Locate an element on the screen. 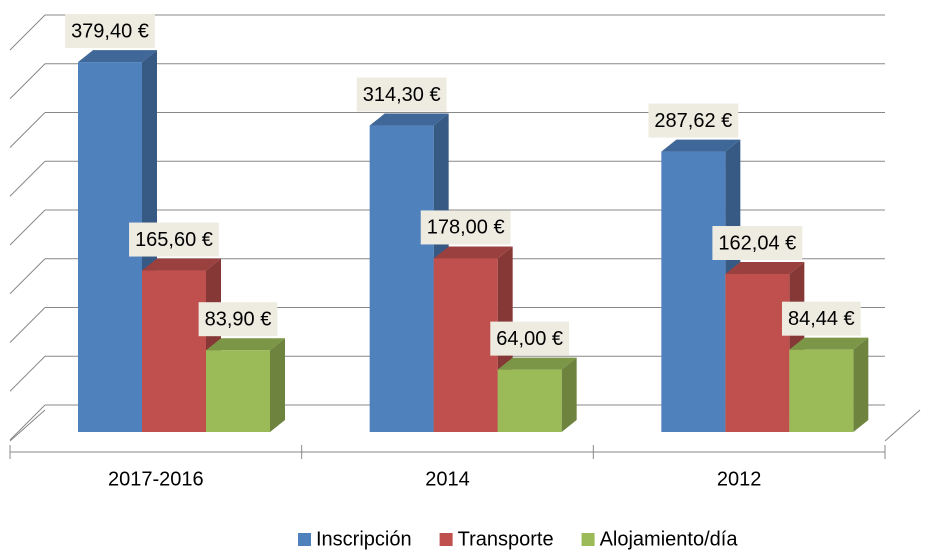  value-label-group: 314,30 € is located at coordinates (401, 94).